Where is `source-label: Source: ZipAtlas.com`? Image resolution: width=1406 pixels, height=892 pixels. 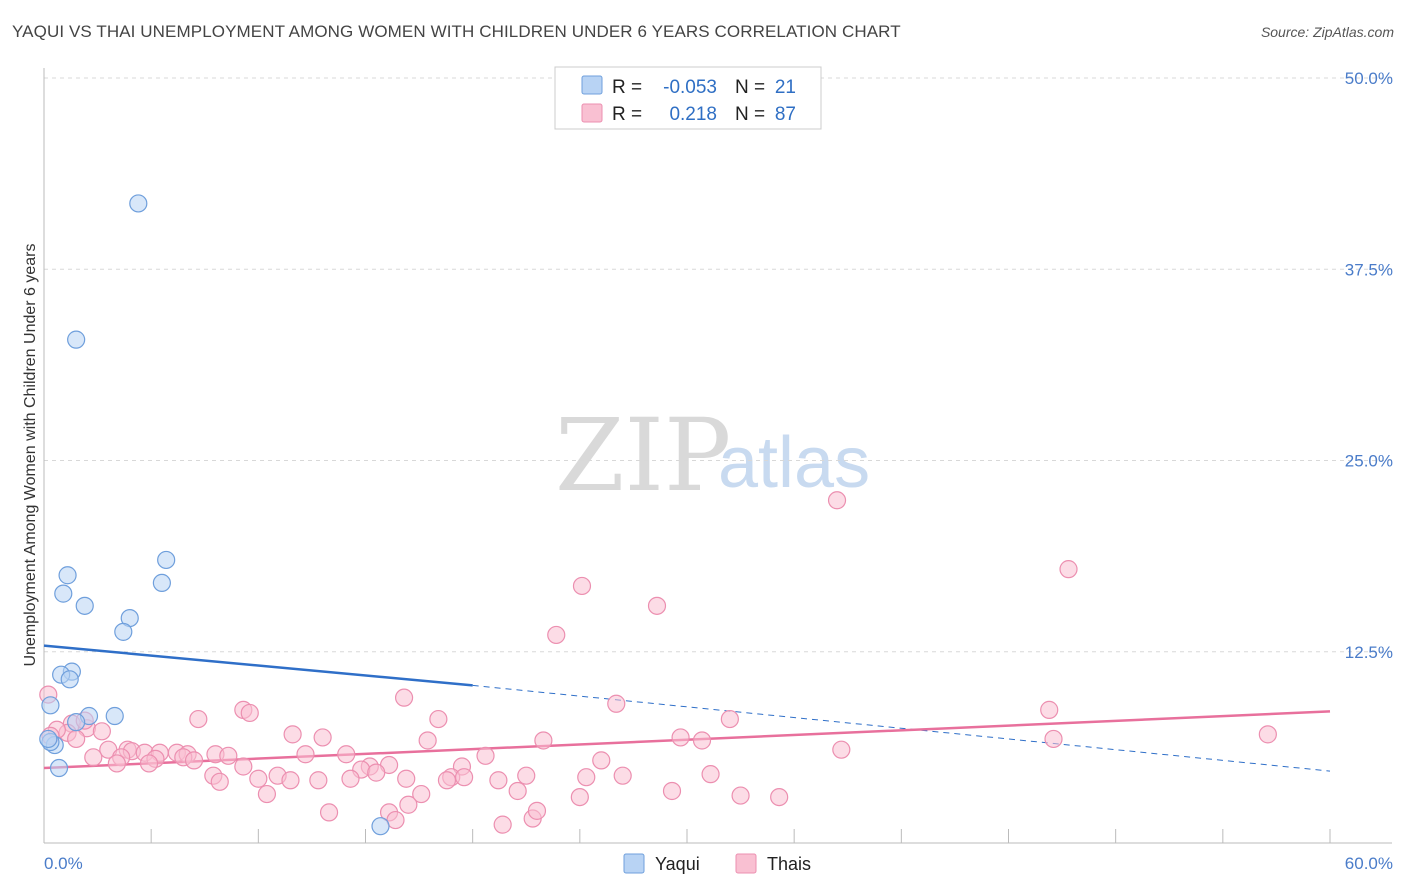
source-label: Source: ZipAtlas.com is located at coordinates (1327, 32).